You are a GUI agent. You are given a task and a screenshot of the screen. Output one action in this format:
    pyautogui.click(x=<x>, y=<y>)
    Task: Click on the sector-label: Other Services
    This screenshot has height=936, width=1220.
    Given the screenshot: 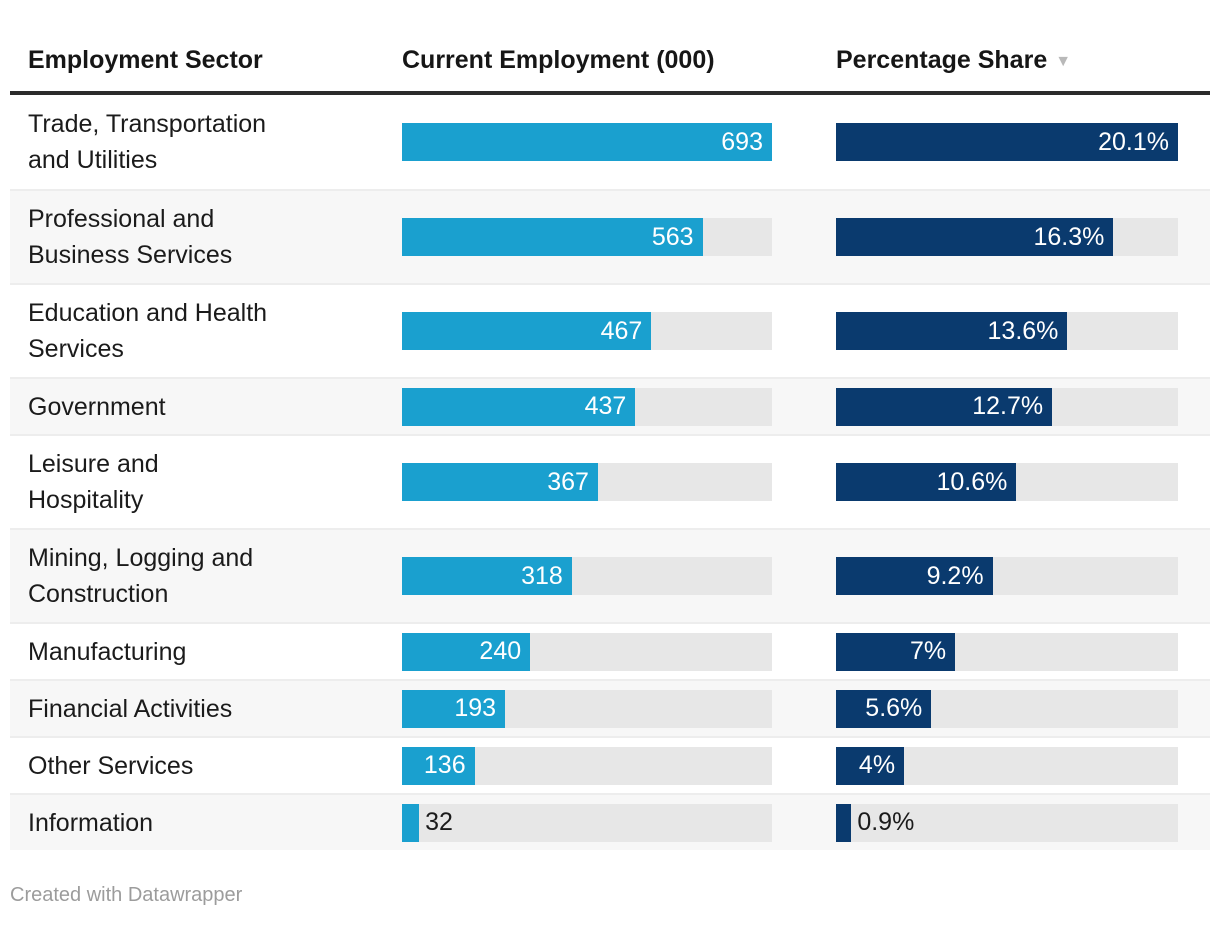 What is the action you would take?
    pyautogui.click(x=111, y=765)
    